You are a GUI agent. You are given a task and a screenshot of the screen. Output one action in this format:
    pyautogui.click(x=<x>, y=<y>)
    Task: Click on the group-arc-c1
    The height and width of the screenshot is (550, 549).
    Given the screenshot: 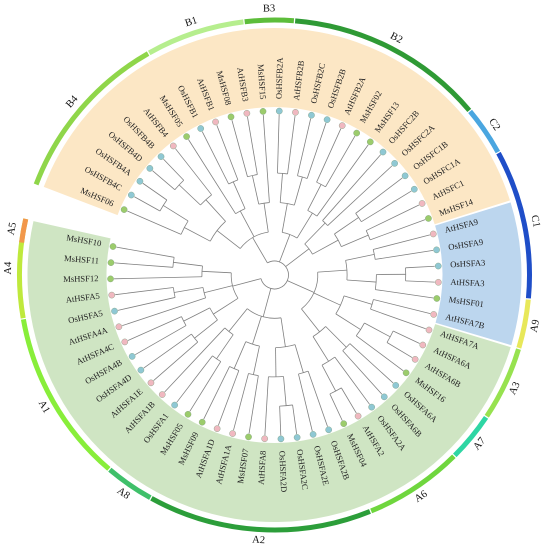 What is the action you would take?
    pyautogui.click(x=514, y=225)
    